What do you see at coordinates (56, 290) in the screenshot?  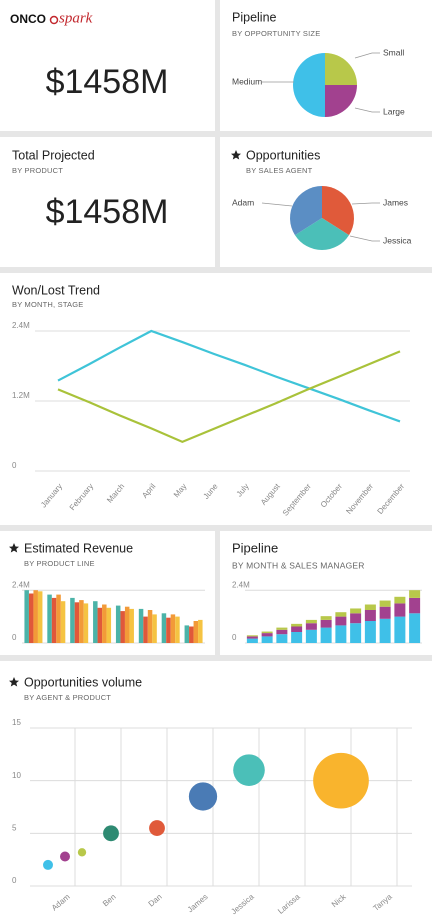 I see `chart-title: Won/Lost Trend` at bounding box center [56, 290].